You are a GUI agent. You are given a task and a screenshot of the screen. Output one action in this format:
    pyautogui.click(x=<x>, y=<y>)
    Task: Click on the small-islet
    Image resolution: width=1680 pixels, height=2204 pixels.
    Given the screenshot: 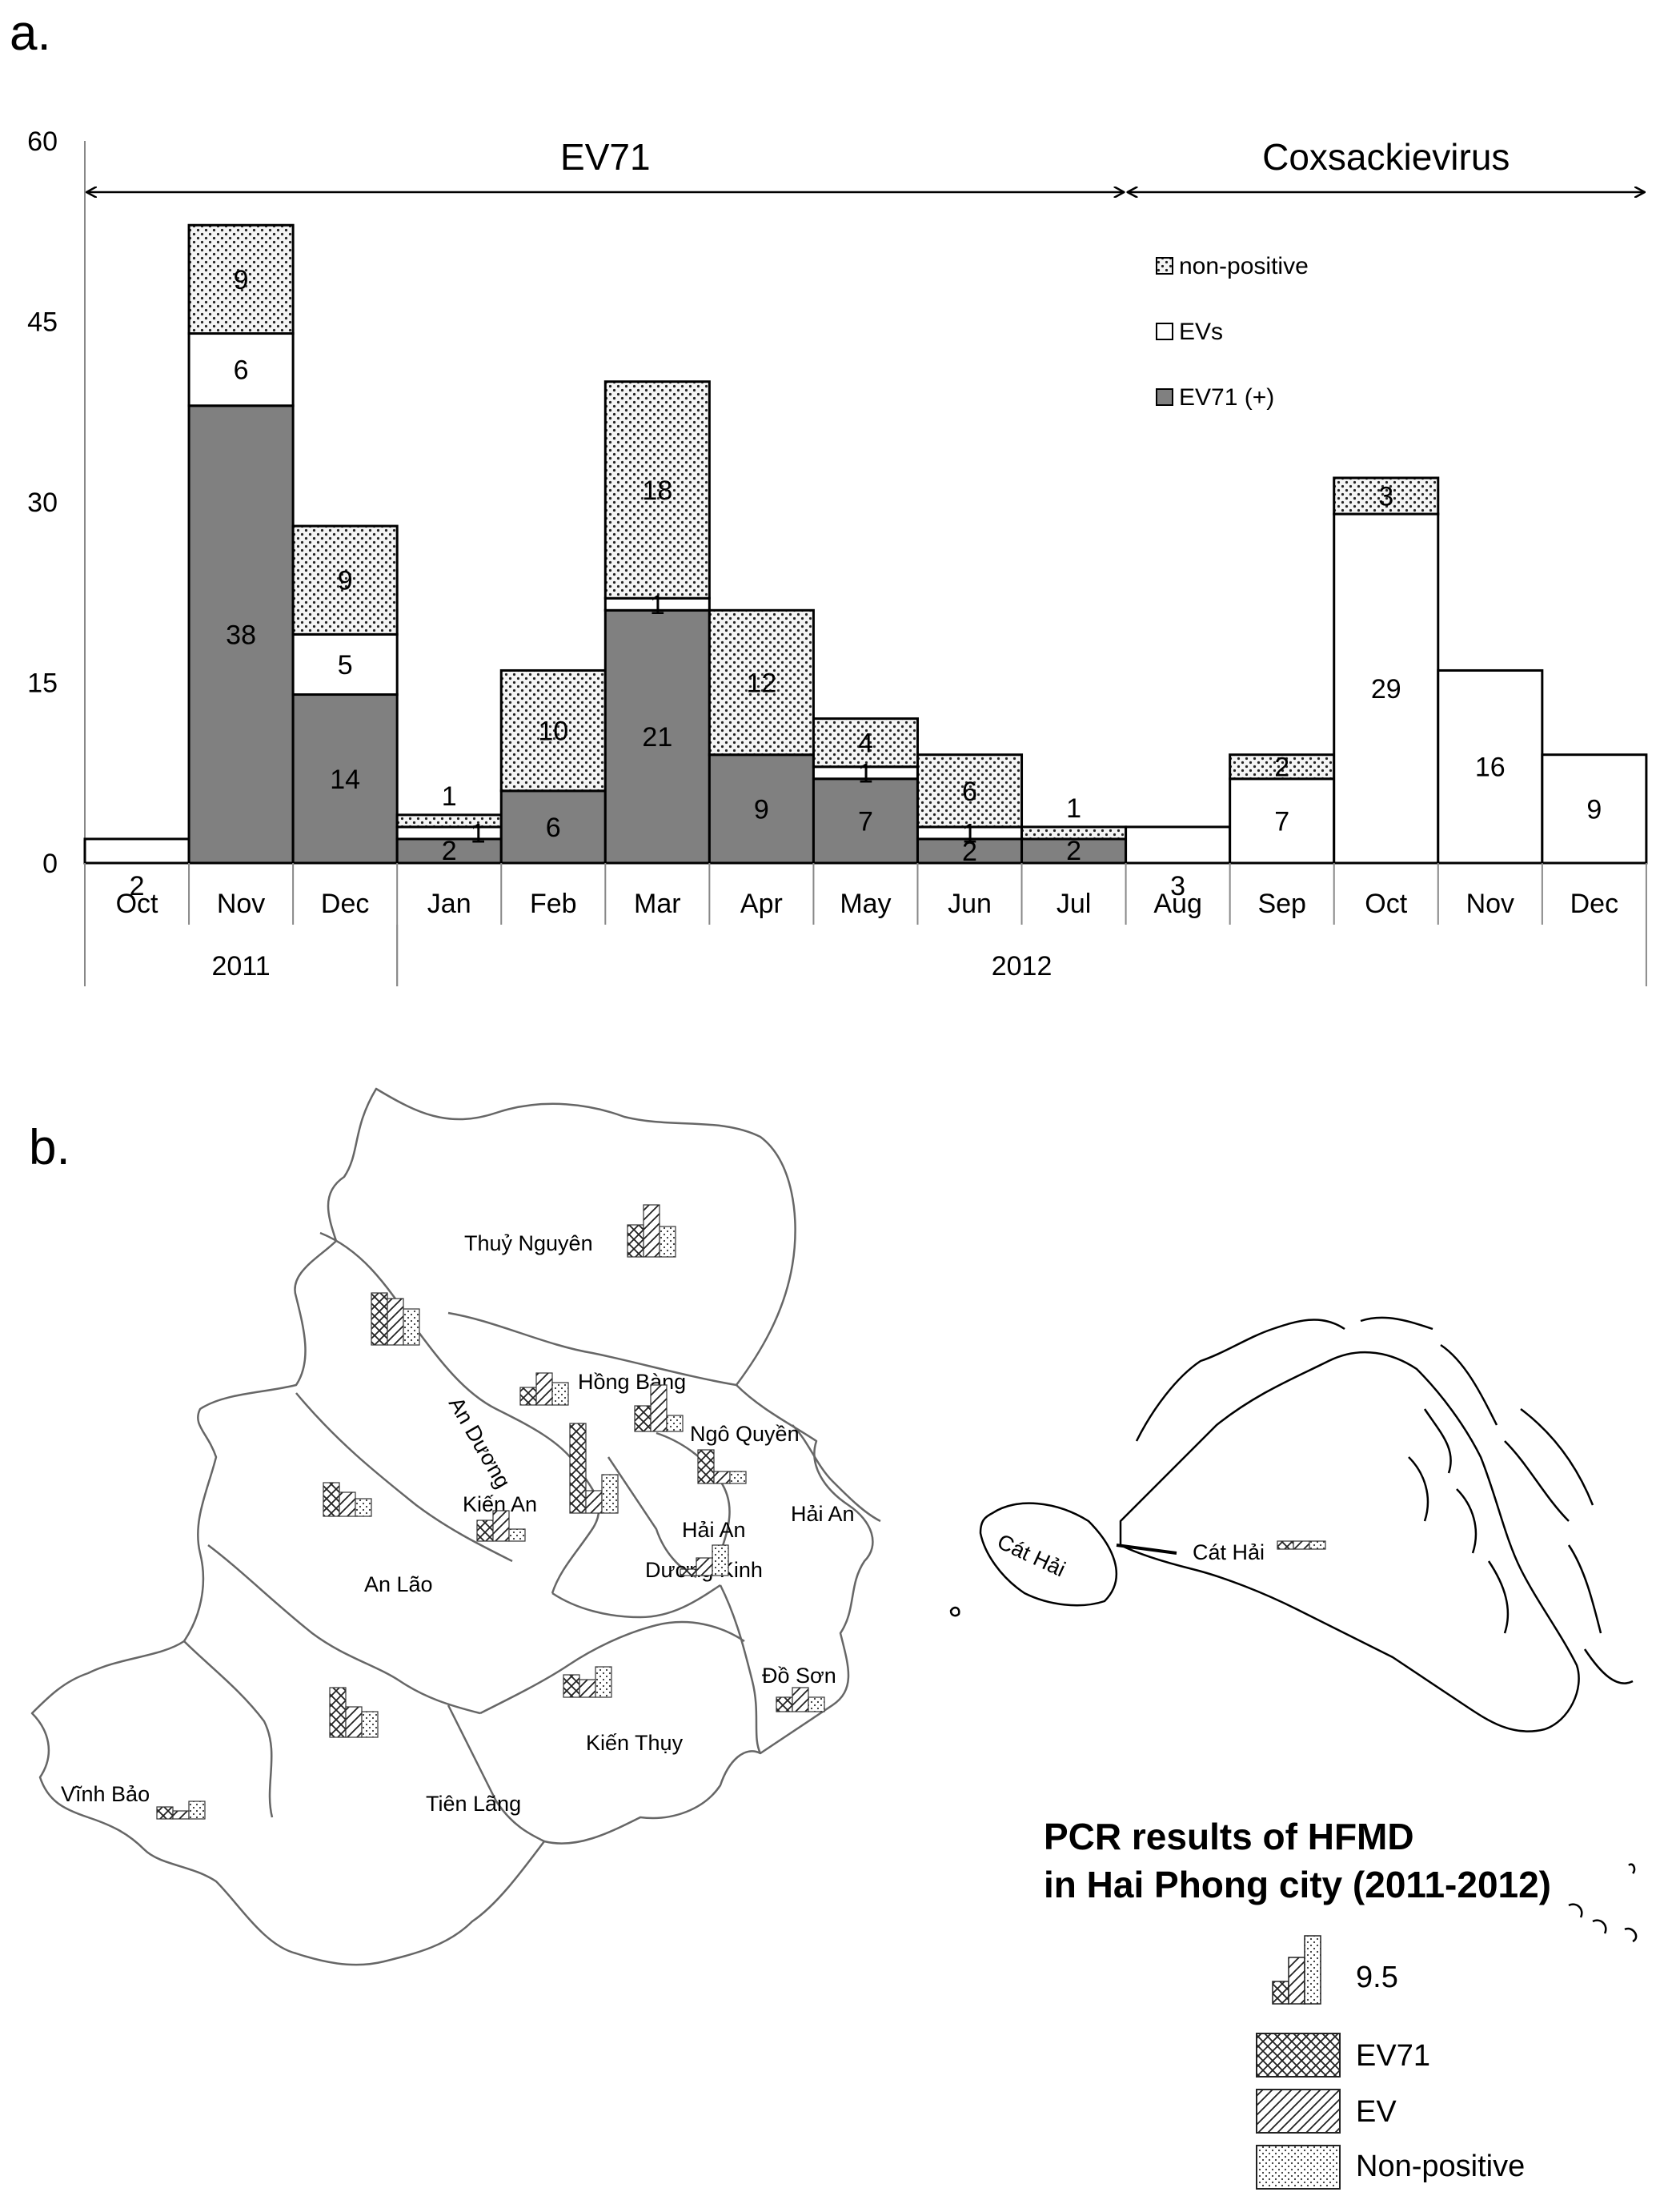 What is the action you would take?
    pyautogui.click(x=955, y=1612)
    